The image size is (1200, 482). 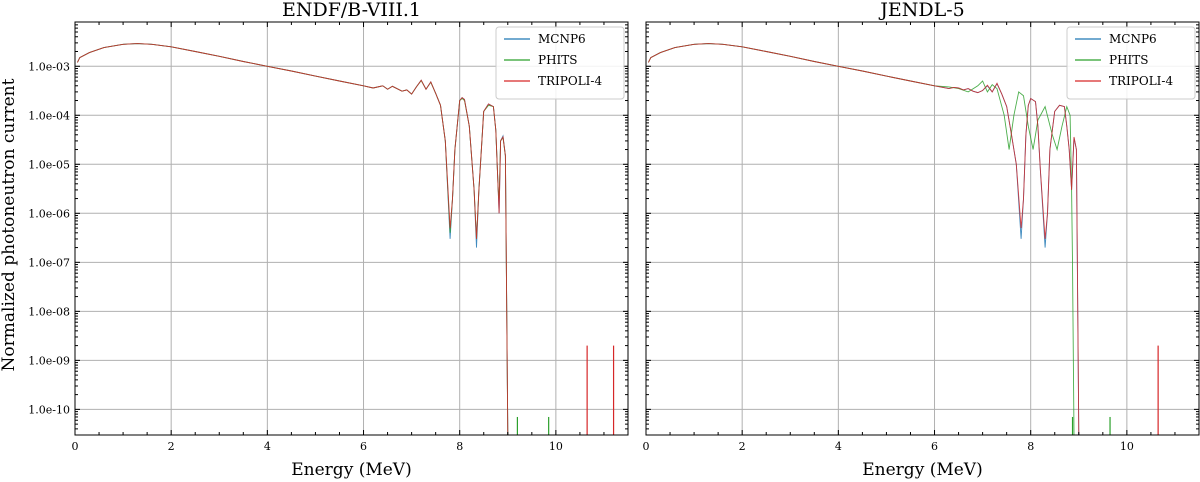 I want to click on y-tick-label: 1.0e-06, so click(x=49, y=213).